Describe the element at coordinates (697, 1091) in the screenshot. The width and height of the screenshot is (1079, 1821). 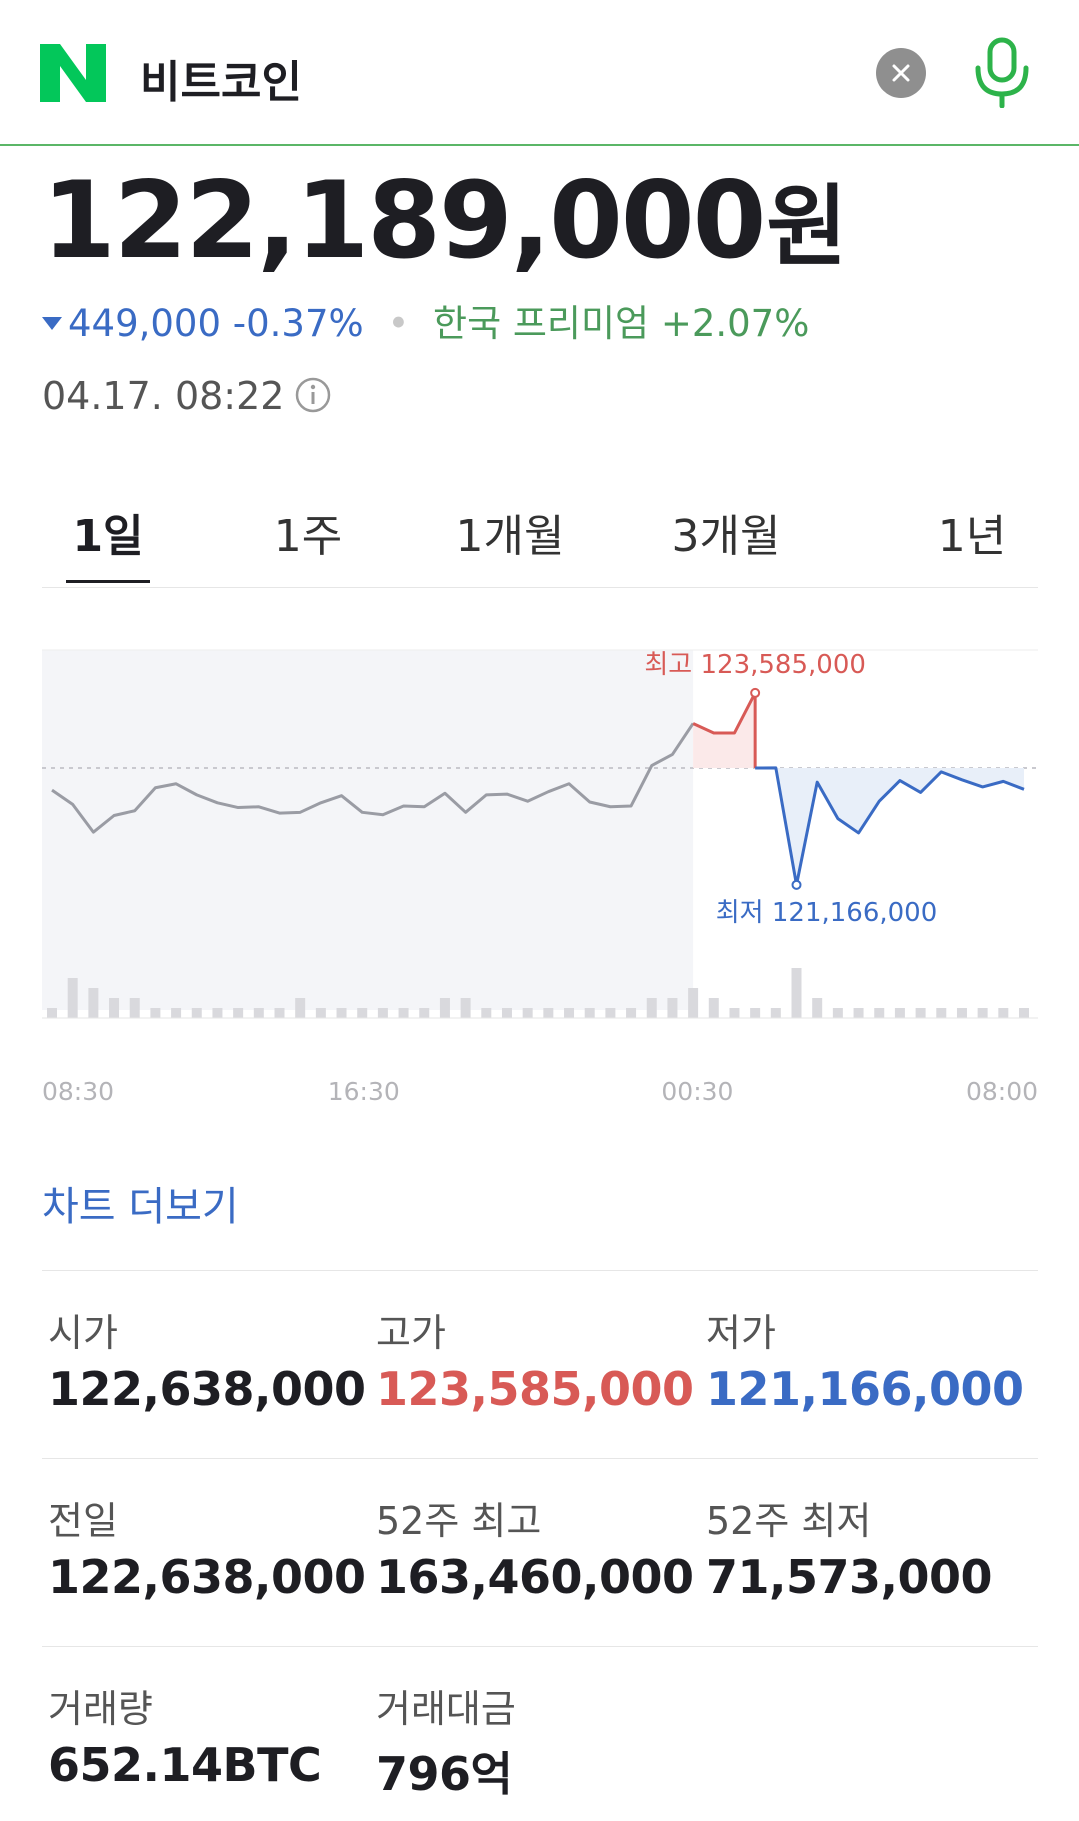
I see `x-tick-label: 00:30` at that location.